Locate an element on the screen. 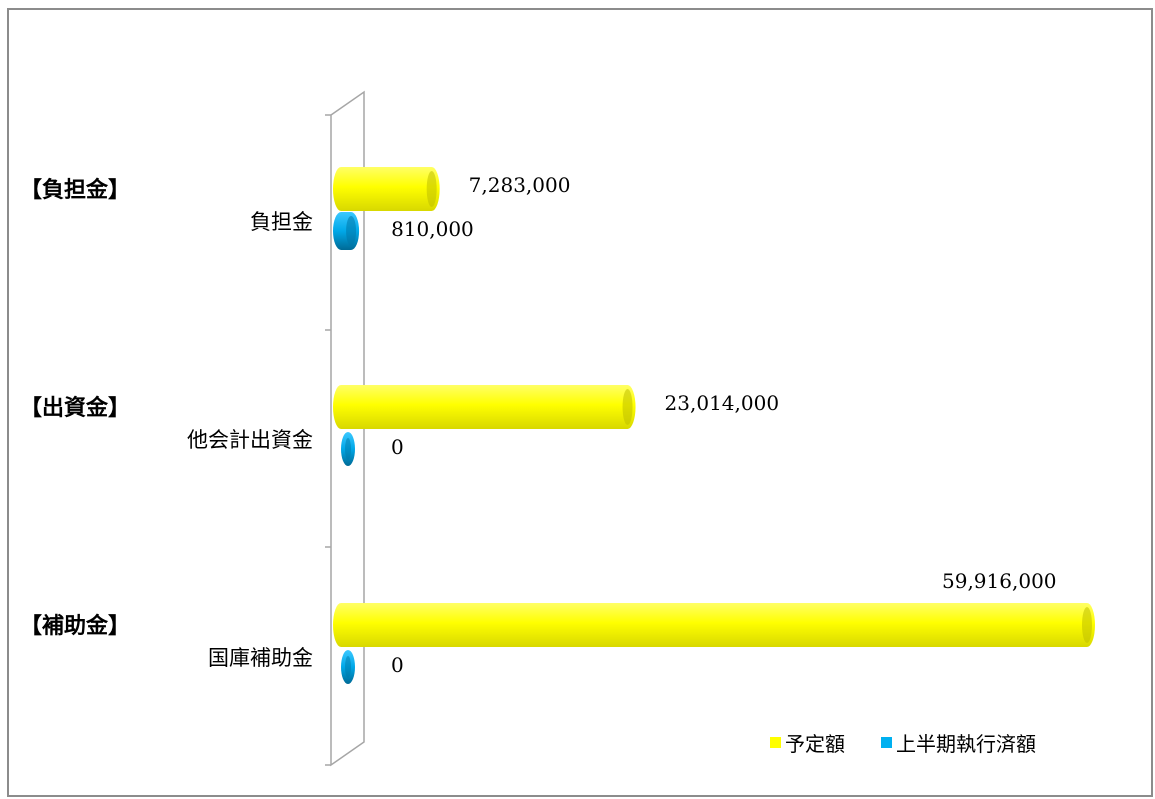  legend-item-planned: 予定額 is located at coordinates (807, 742).